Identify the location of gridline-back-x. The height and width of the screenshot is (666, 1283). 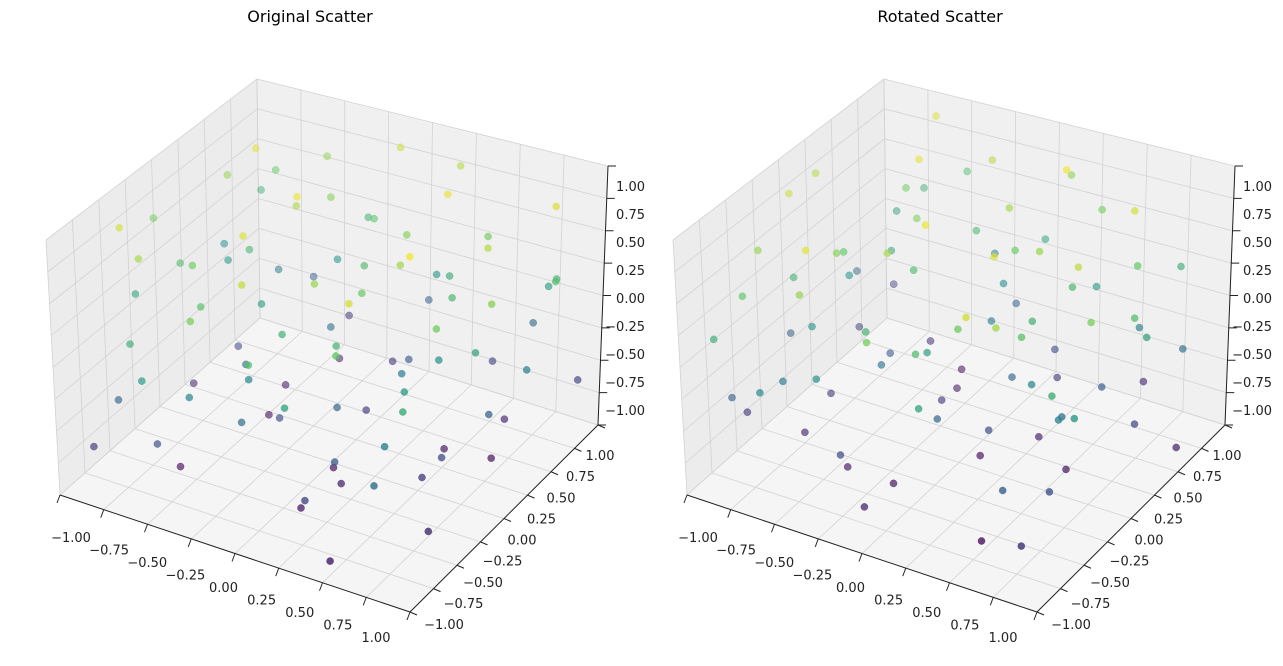
(473, 259).